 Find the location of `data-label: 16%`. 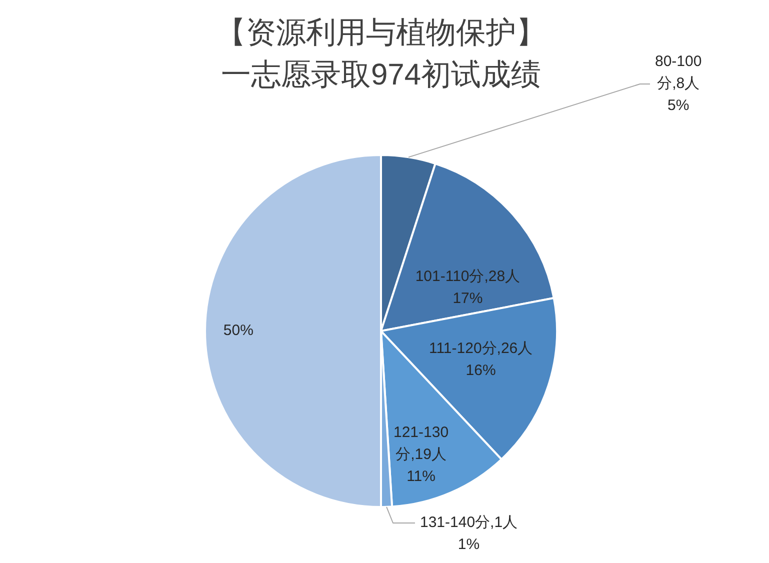

data-label: 16% is located at coordinates (481, 370).